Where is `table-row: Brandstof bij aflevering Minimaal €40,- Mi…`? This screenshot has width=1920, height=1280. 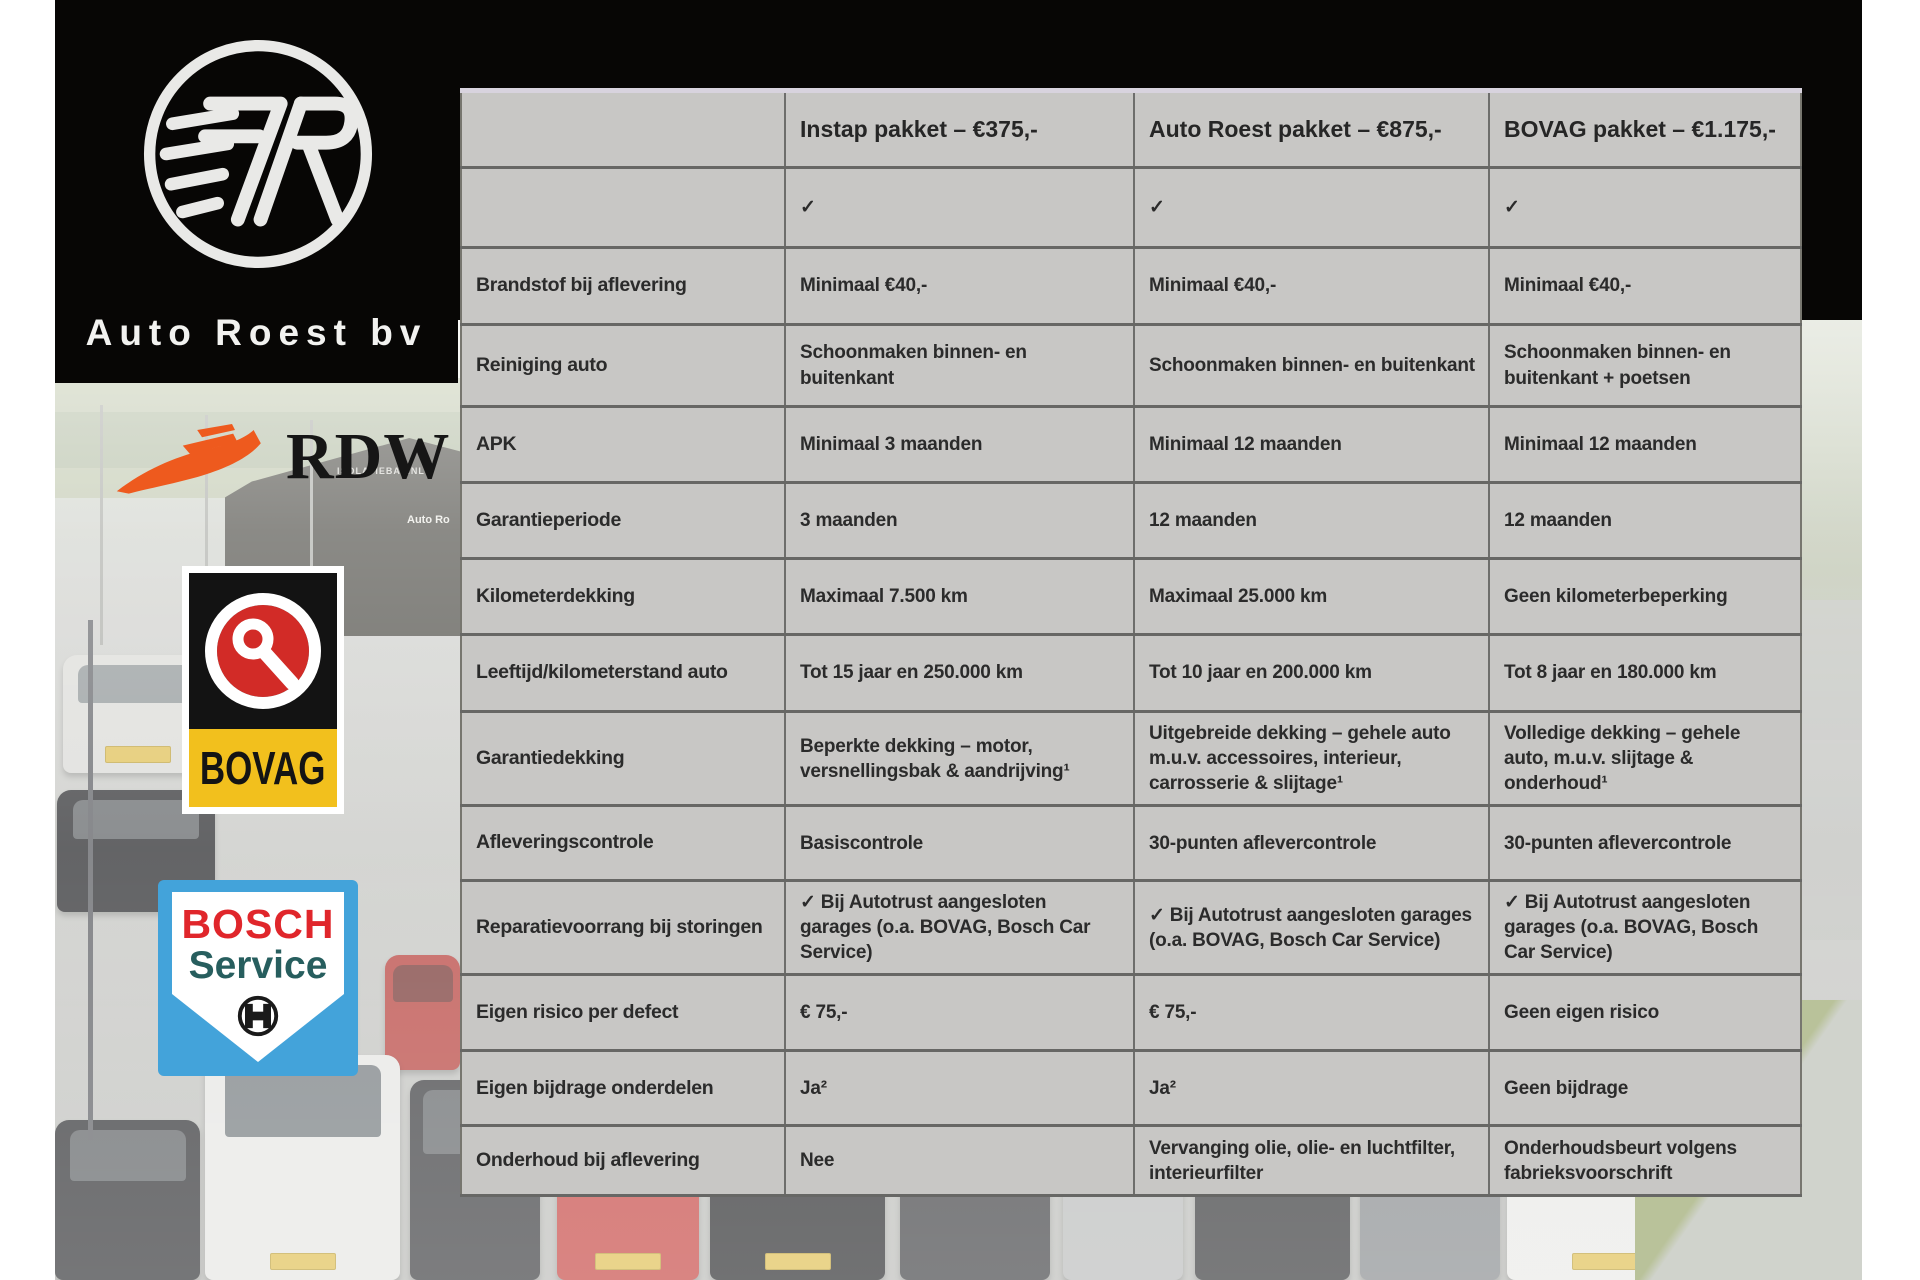
table-row: Brandstof bij aflevering Minimaal €40,- Mi… is located at coordinates (1131, 286).